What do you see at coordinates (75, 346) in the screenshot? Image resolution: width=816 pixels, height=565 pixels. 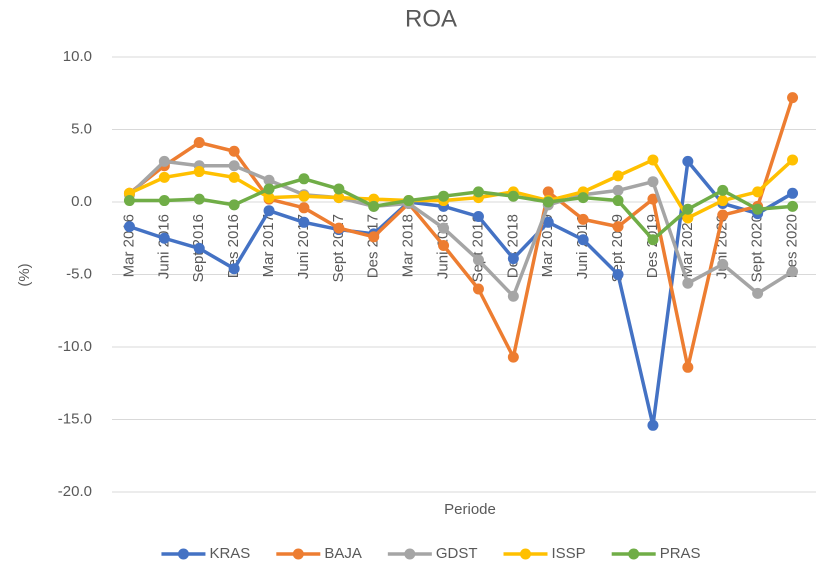 I see `y-tick-label: -10.0` at bounding box center [75, 346].